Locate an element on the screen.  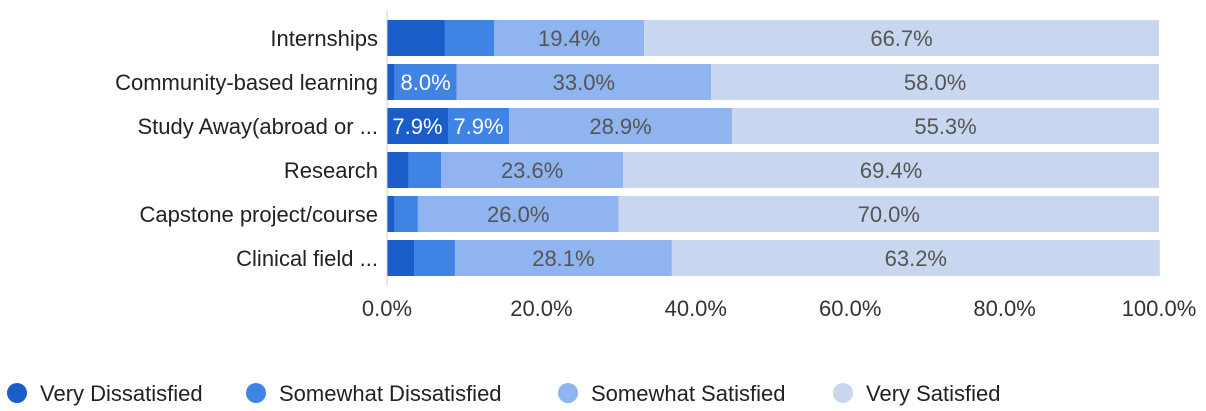
data-label: 70.0% is located at coordinates (889, 214).